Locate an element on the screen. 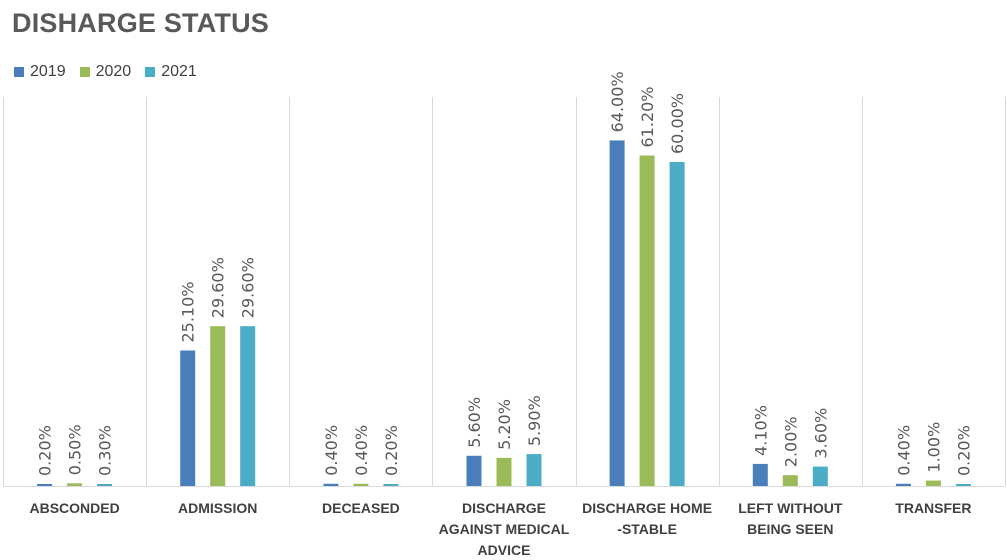 The width and height of the screenshot is (1007, 560). legend-item-2021: 2021 is located at coordinates (171, 72).